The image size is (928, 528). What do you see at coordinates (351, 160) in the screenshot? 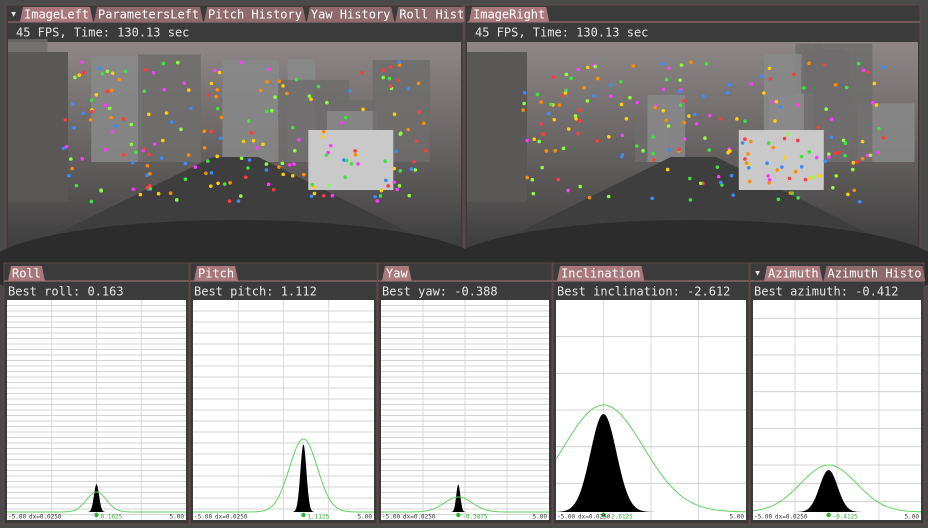
I see `truck` at bounding box center [351, 160].